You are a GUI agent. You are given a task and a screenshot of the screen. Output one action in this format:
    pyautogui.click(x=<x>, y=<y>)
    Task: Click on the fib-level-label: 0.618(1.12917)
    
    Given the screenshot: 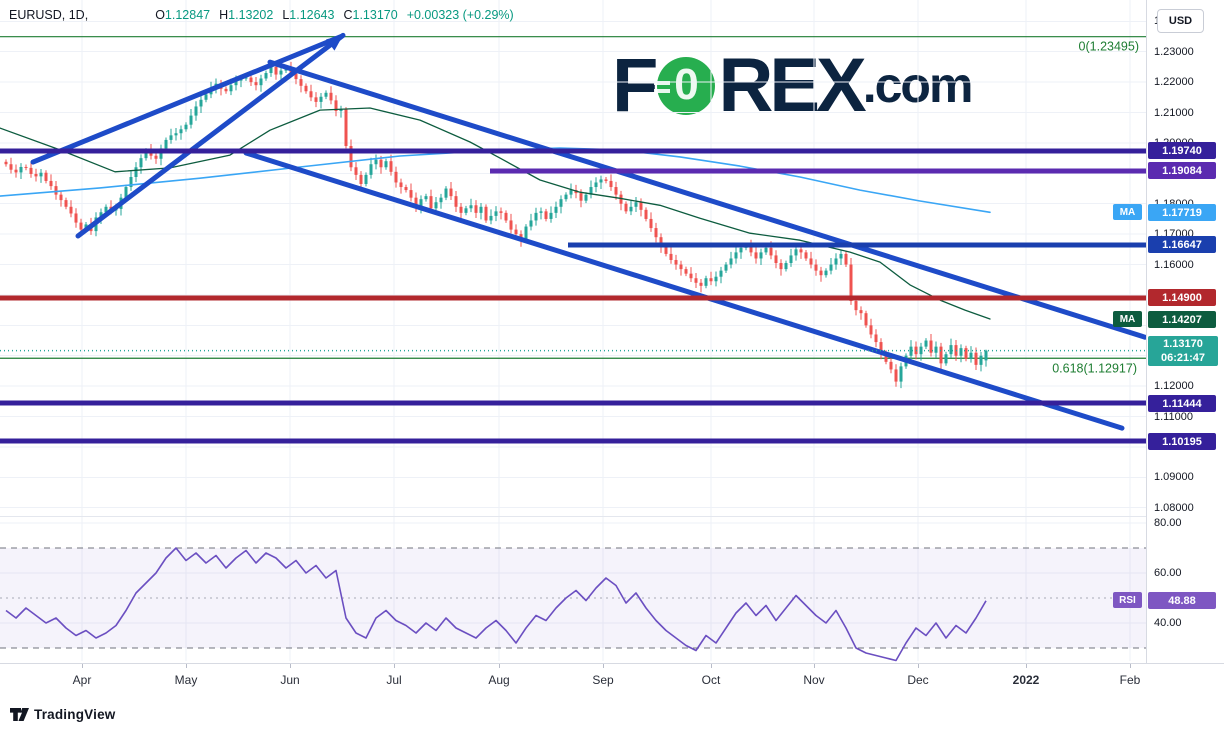 What is the action you would take?
    pyautogui.click(x=1094, y=368)
    